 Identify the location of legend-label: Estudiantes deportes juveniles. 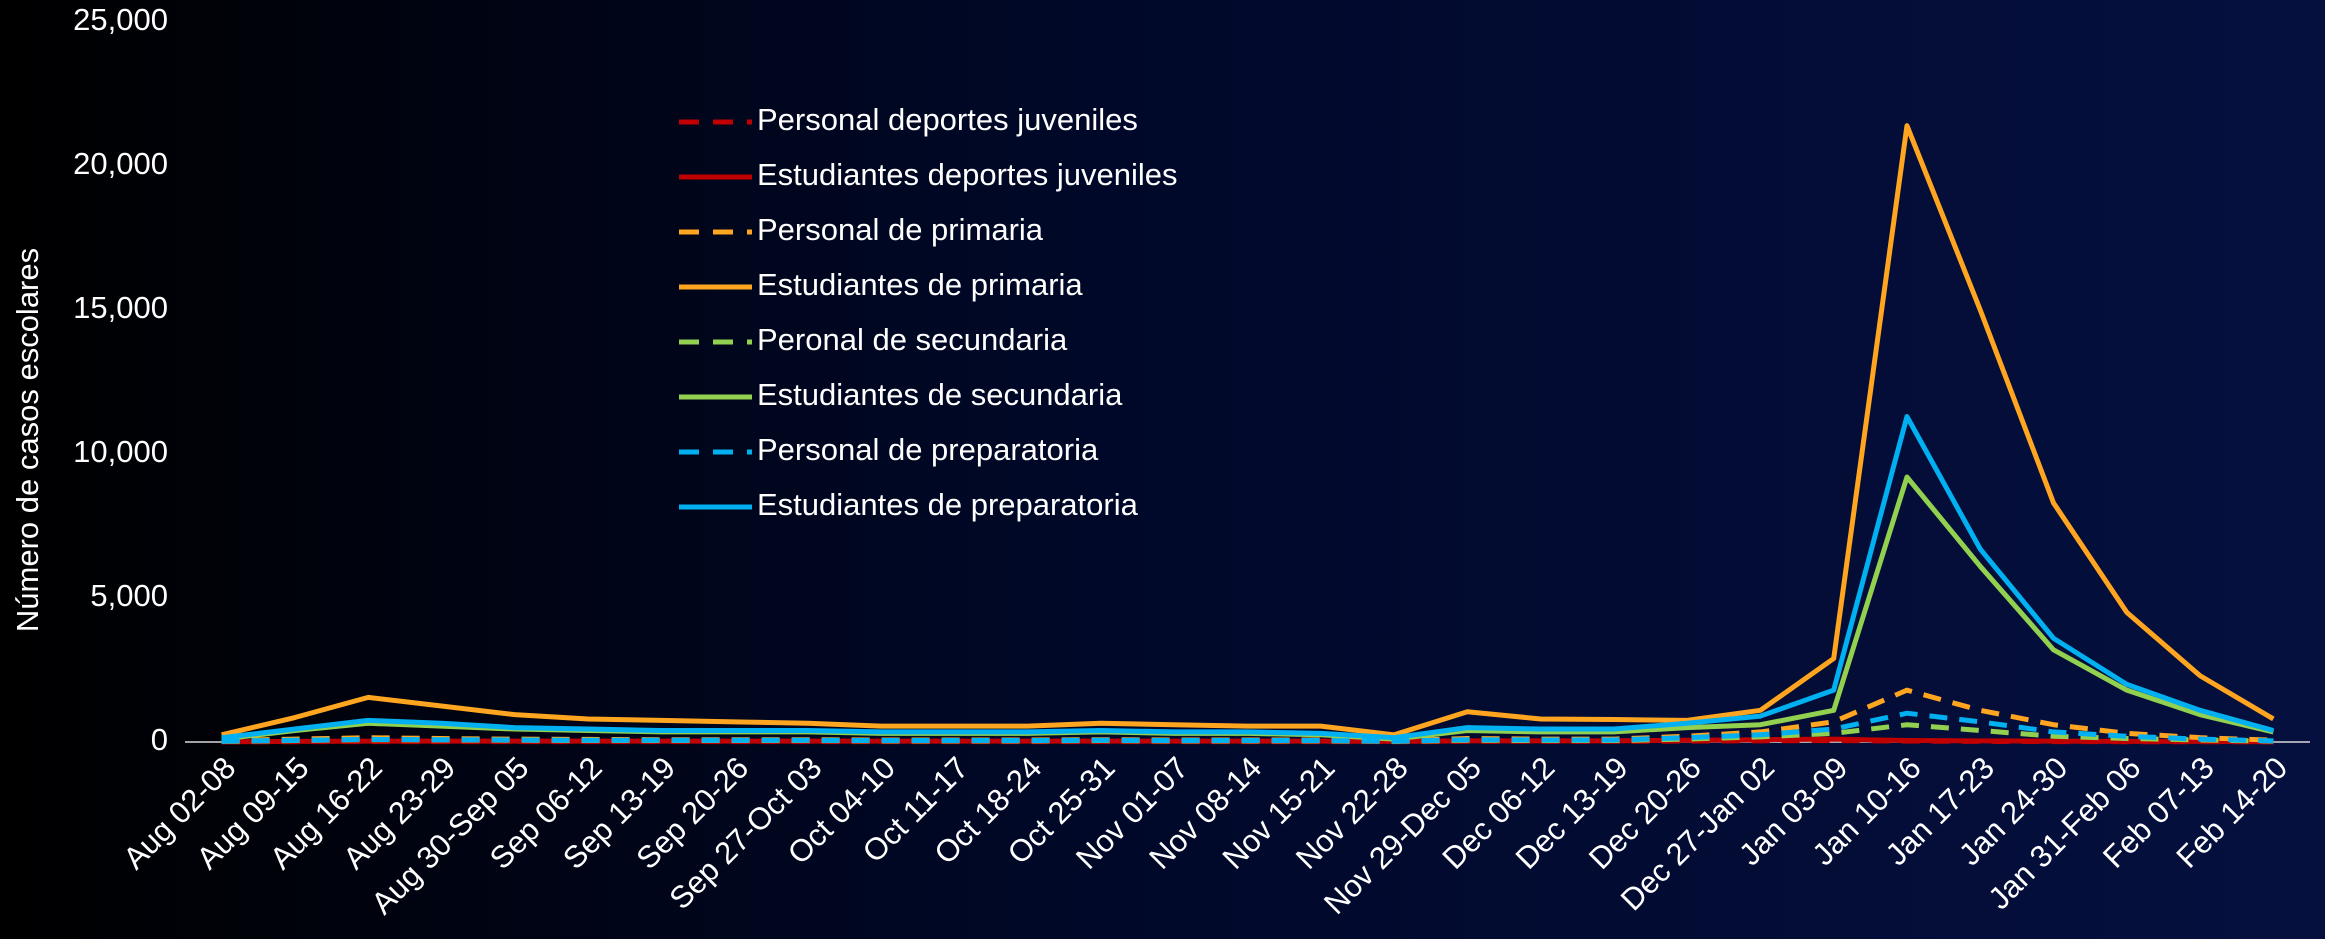
(967, 174).